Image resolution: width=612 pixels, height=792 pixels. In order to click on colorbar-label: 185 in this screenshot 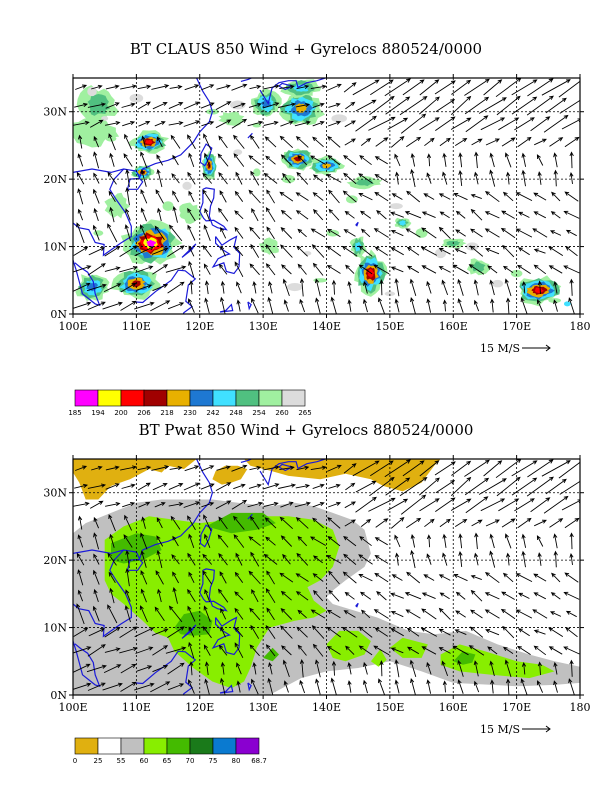, I will do `click(74, 413)`.